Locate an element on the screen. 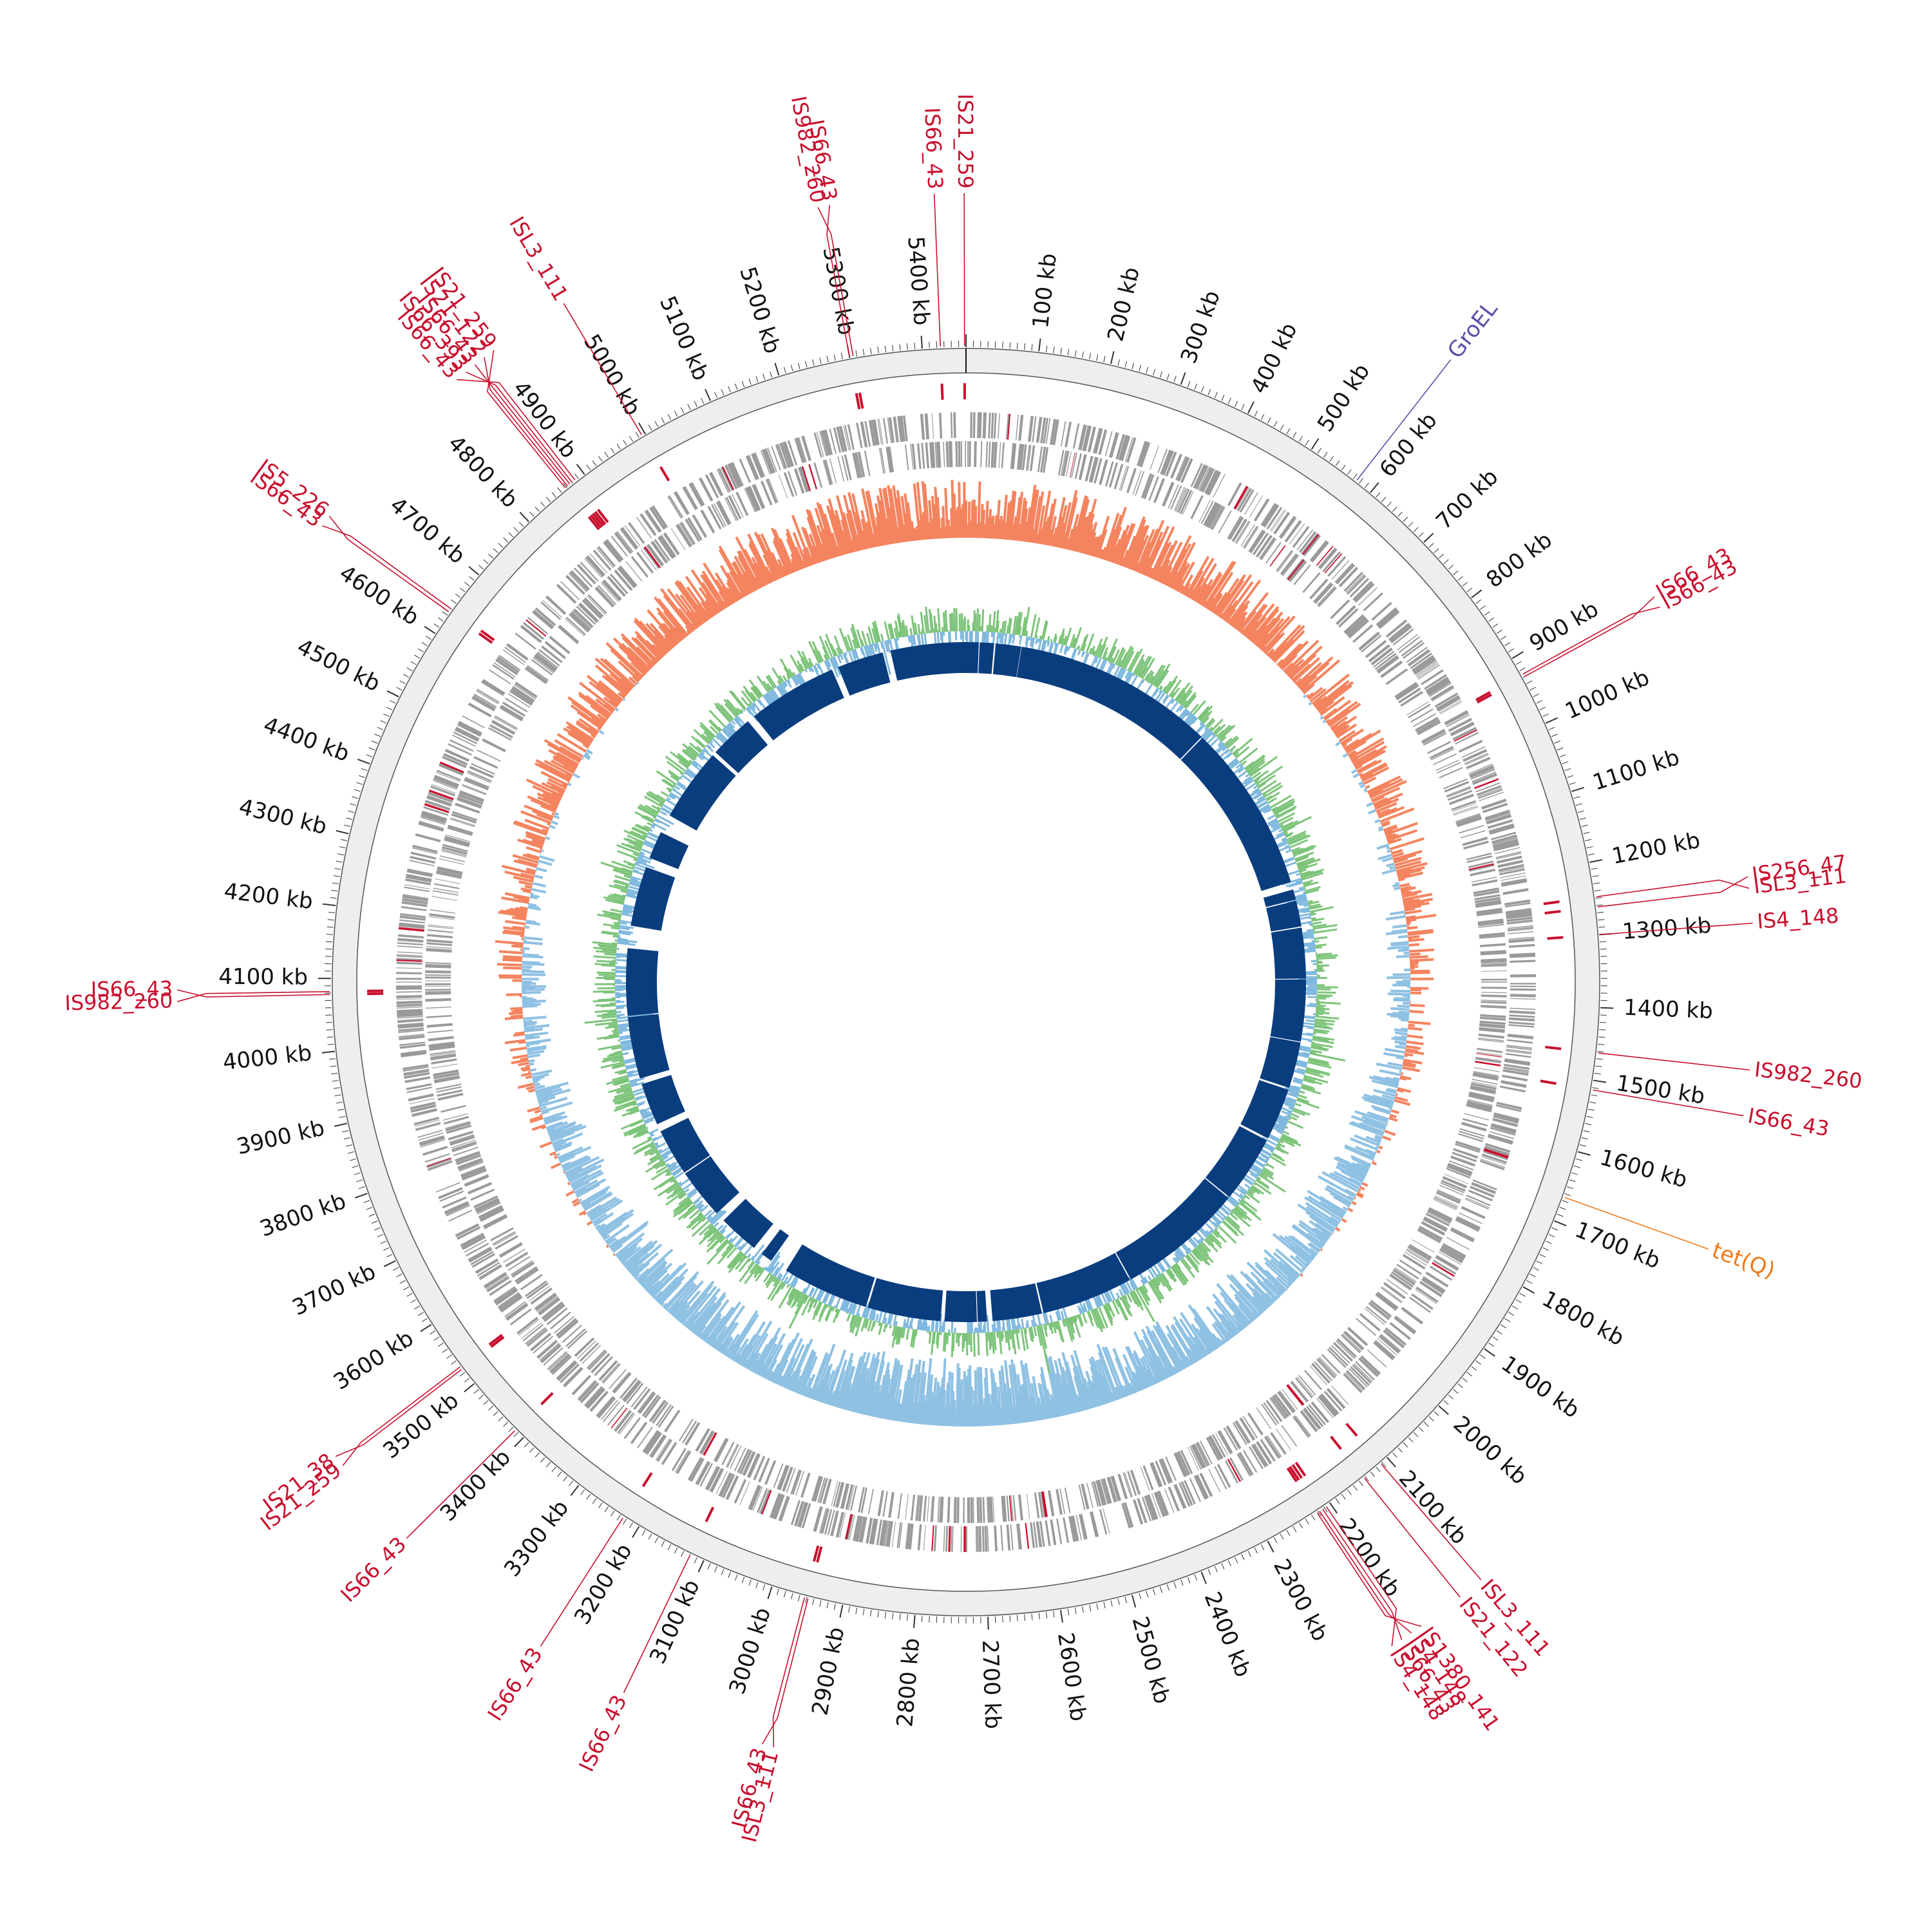 Image resolution: width=1932 pixels, height=1932 pixels. scale-label: 4400 kb is located at coordinates (306, 740).